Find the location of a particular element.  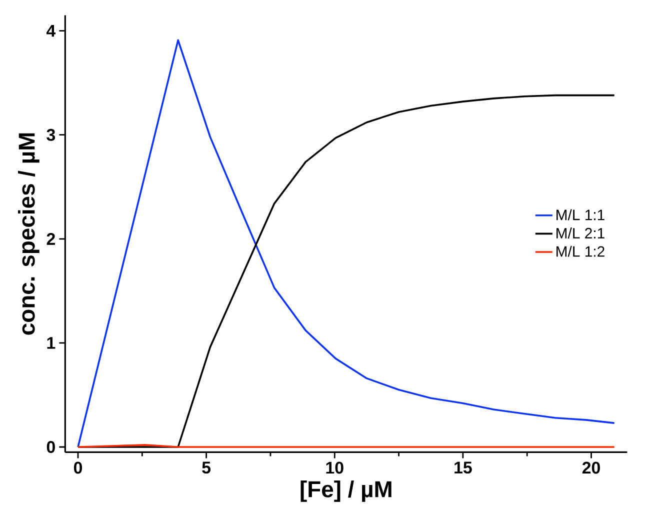

x-axis-title: [Fe] / µM is located at coordinates (346, 491).